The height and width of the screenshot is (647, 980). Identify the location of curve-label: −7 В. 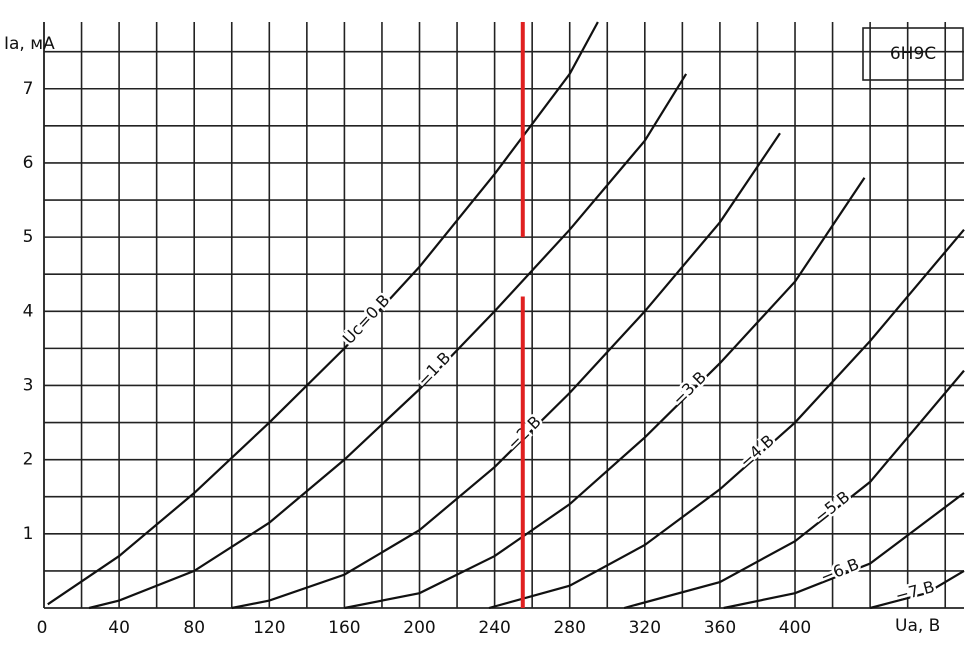
(914, 591).